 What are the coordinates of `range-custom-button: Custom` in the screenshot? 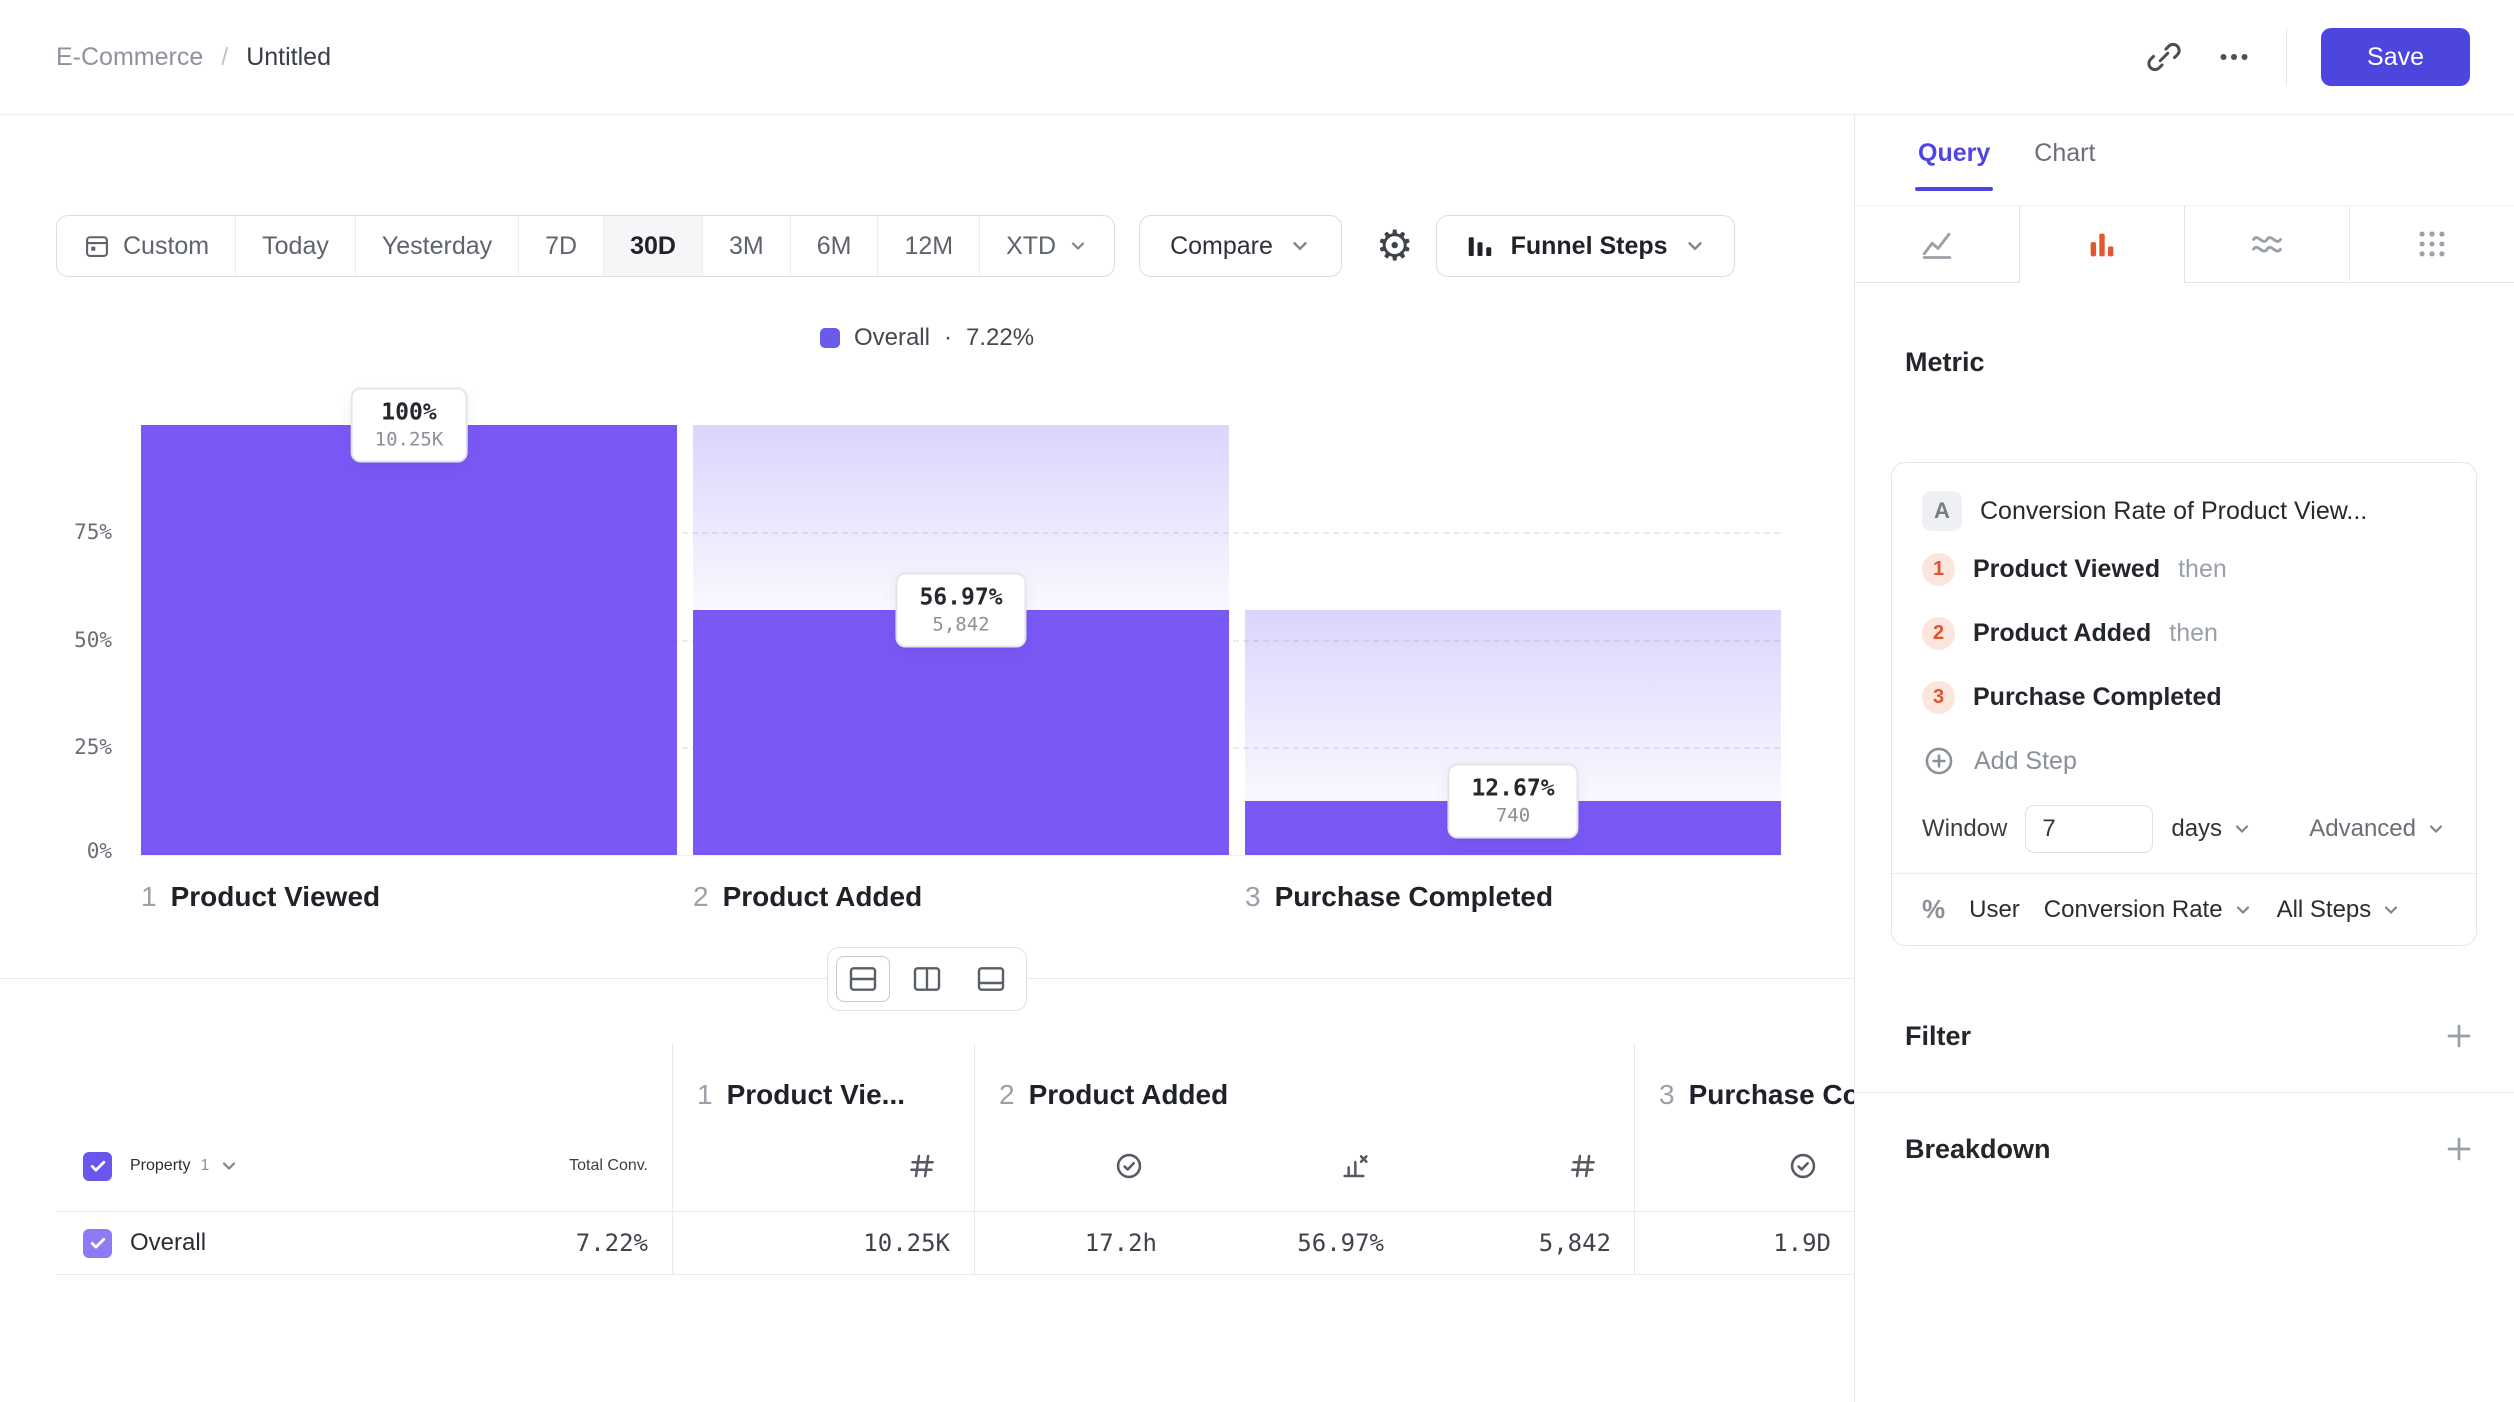 It's located at (146, 246).